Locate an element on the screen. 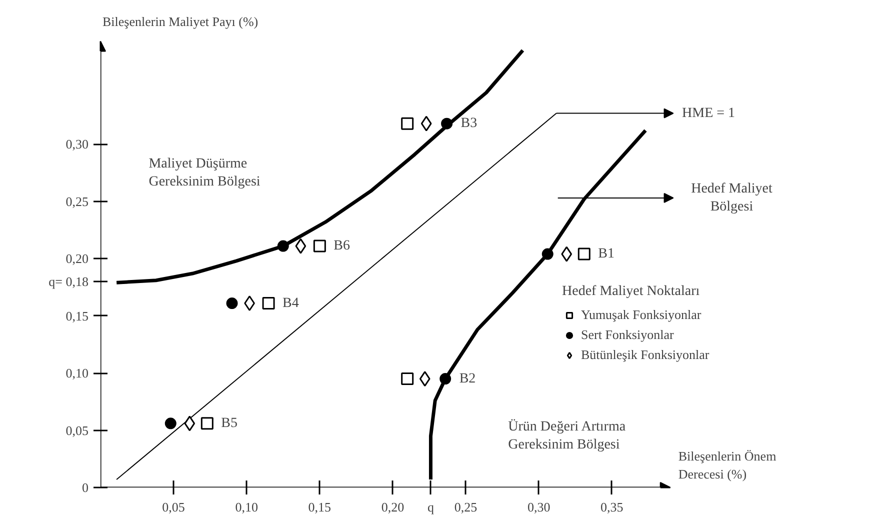  x-tick-label: 0,20 is located at coordinates (392, 507).